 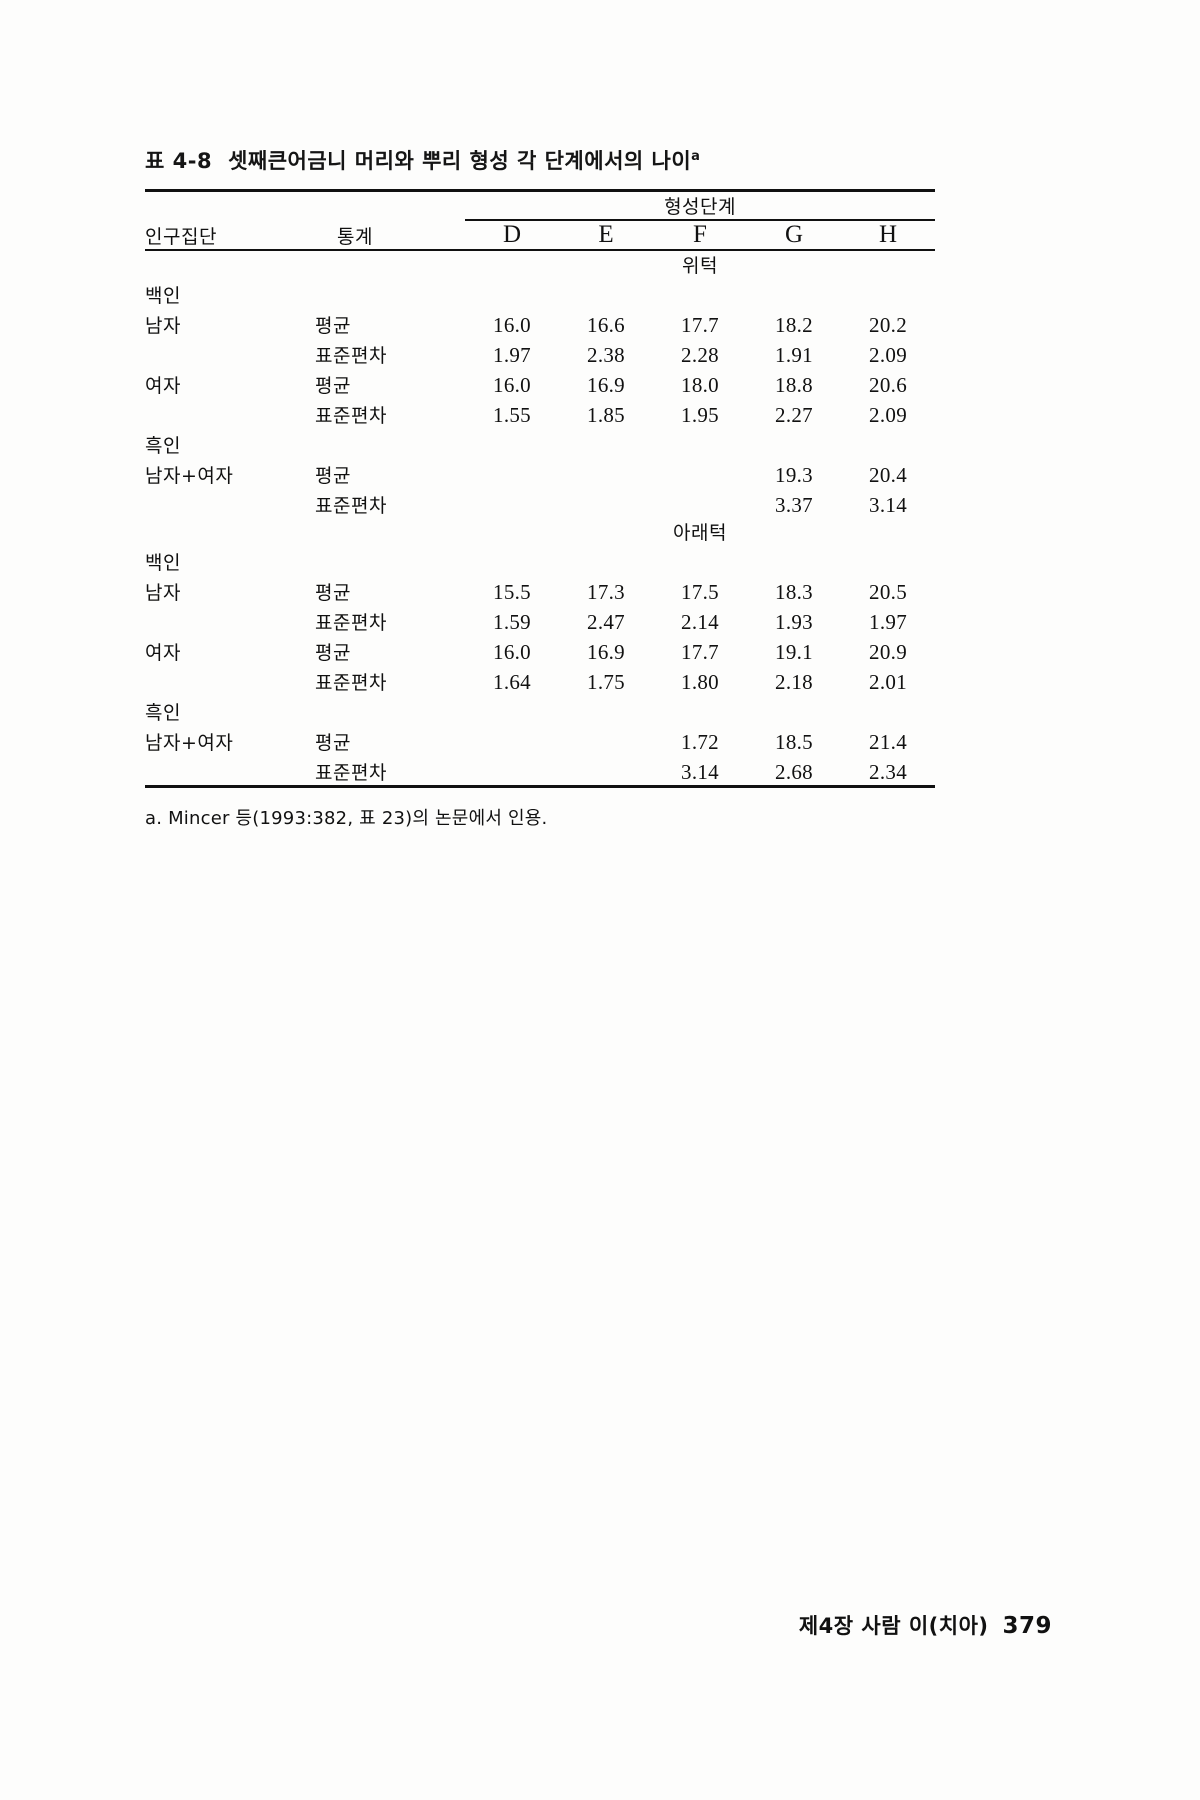 What do you see at coordinates (512, 355) in the screenshot?
I see `cell-D: 1.97` at bounding box center [512, 355].